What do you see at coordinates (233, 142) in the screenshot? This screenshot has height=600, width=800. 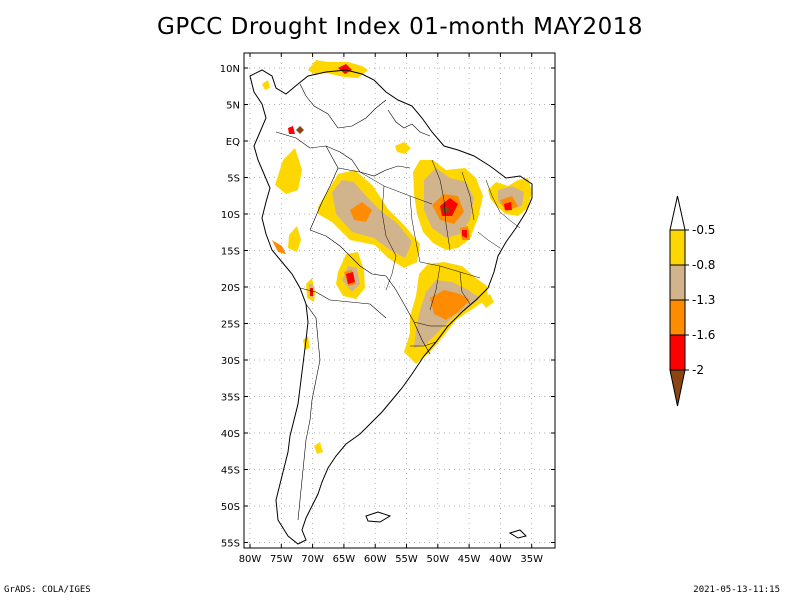 I see `lat-label: EQ` at bounding box center [233, 142].